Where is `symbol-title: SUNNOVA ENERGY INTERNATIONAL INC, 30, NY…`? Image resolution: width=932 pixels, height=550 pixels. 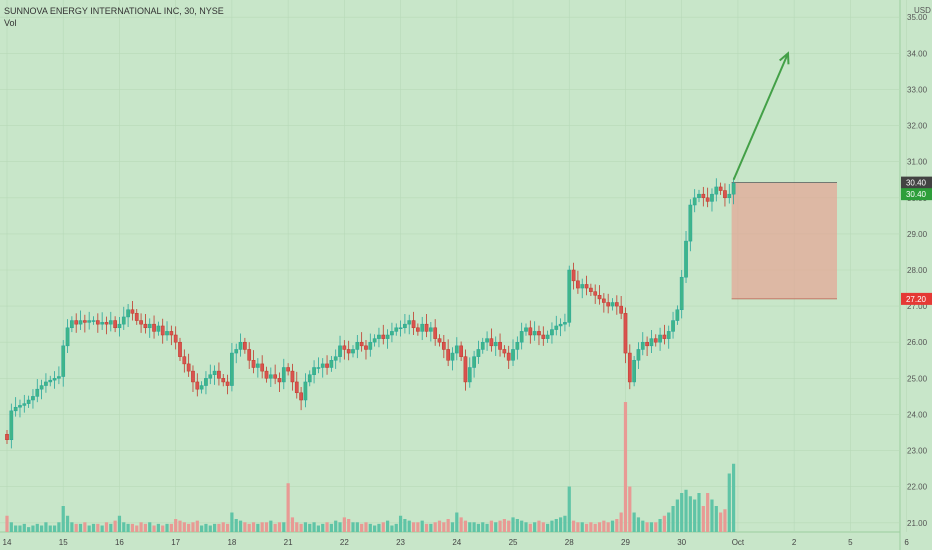
symbol-title: SUNNOVA ENERGY INTERNATIONAL INC, 30, NY… is located at coordinates (114, 11).